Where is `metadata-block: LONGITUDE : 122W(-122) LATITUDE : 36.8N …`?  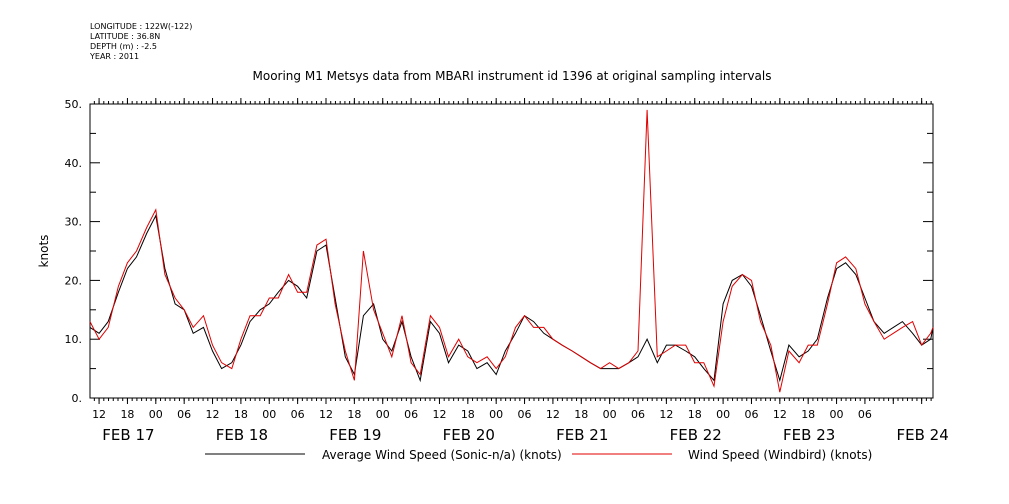 metadata-block: LONGITUDE : 122W(-122) LATITUDE : 36.8N … is located at coordinates (141, 42).